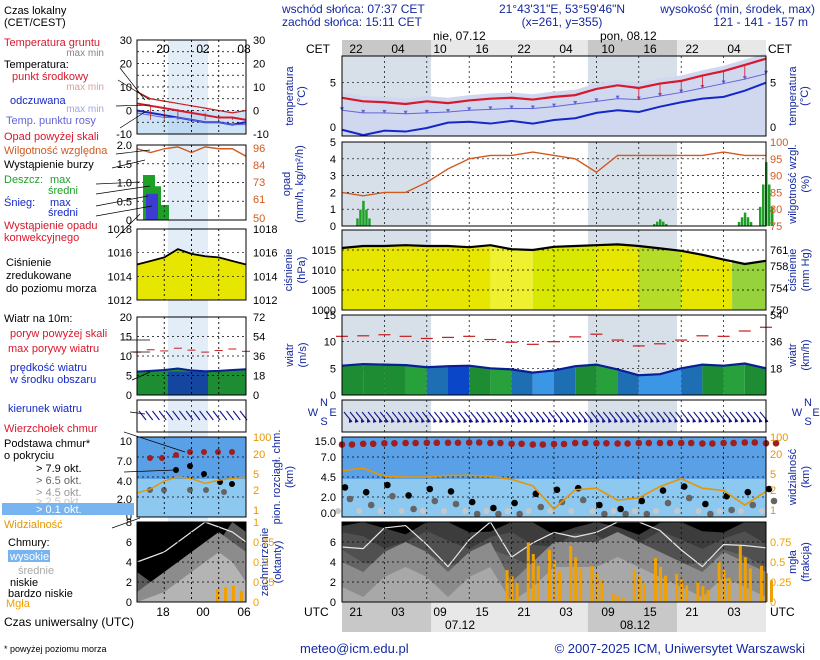 The image size is (820, 660). What do you see at coordinates (126, 88) in the screenshot?
I see `legend-temp-tick-left: 10` at bounding box center [126, 88].